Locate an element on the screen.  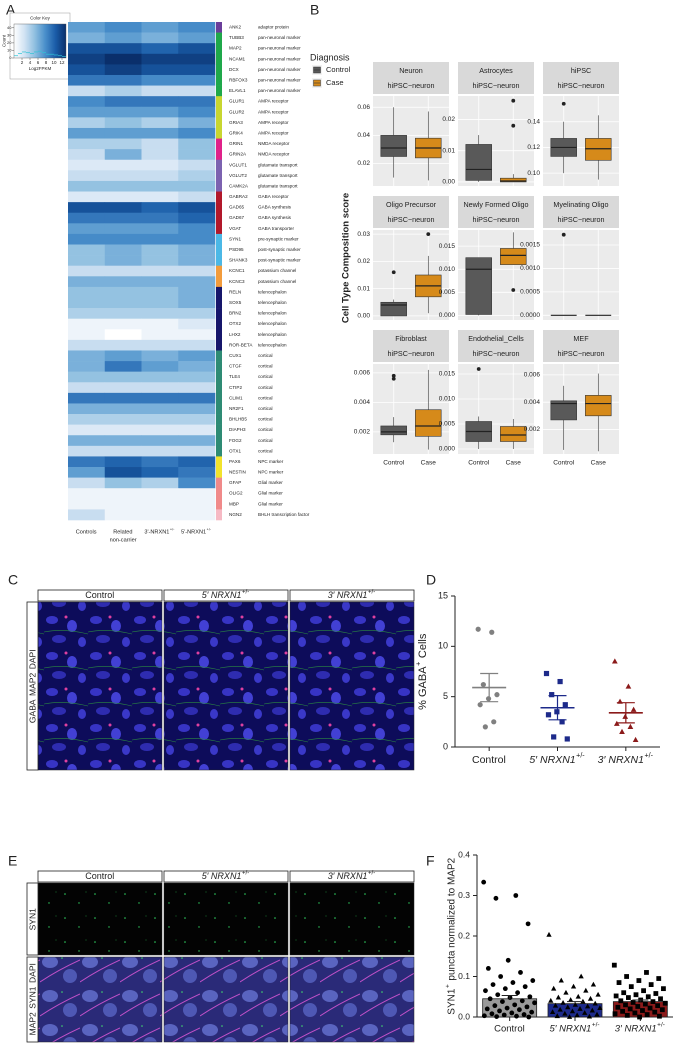
y-tick-label: 10 is located at coordinates (443, 646).